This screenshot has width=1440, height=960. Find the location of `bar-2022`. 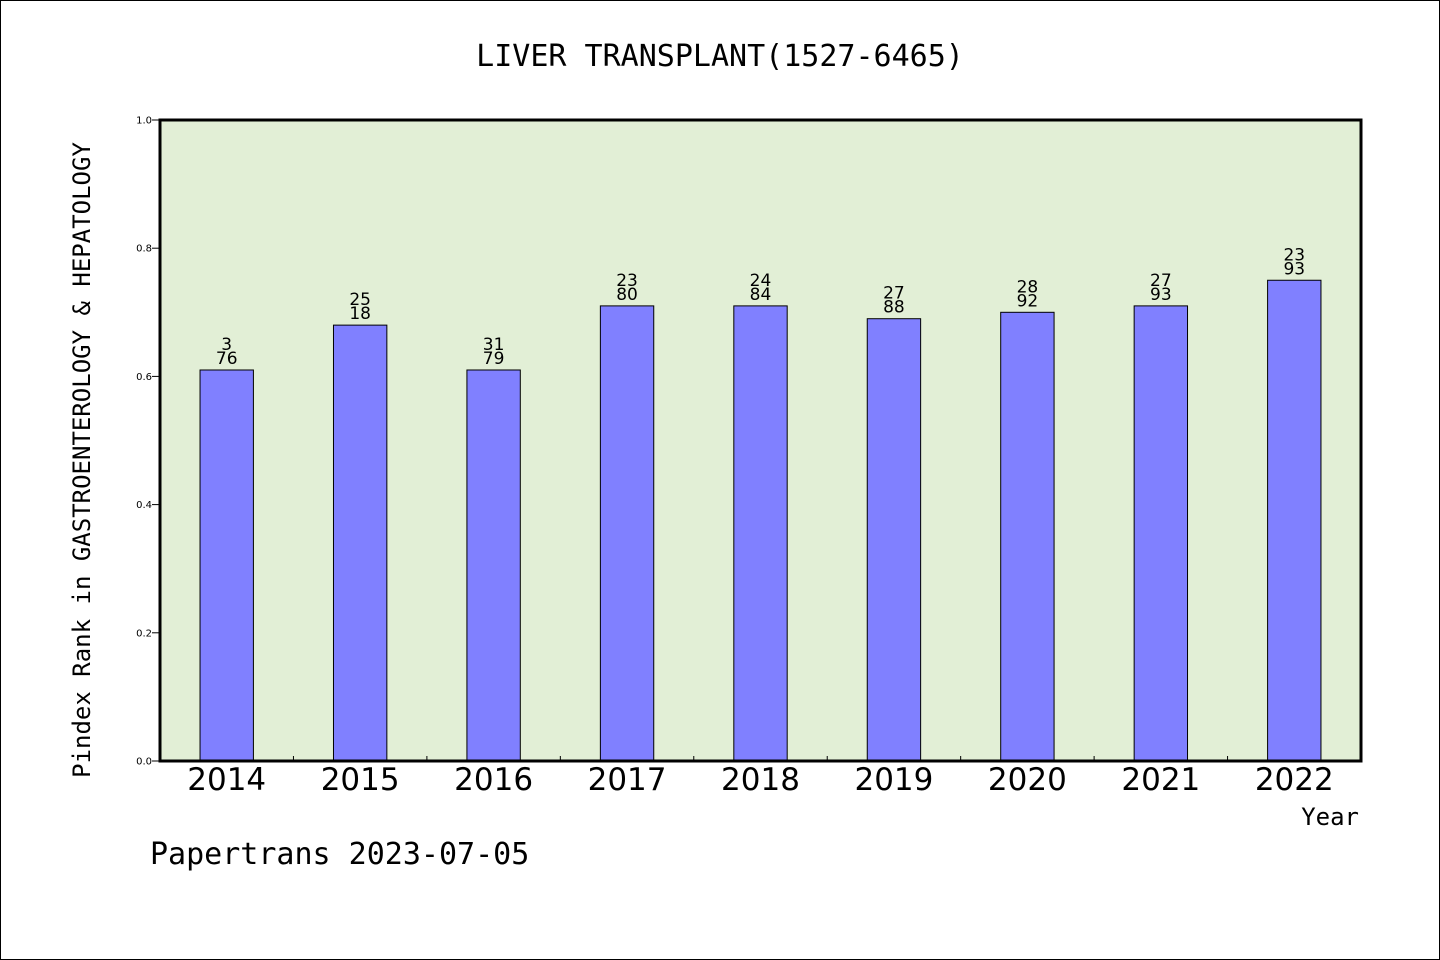

bar-2022 is located at coordinates (1294, 520).